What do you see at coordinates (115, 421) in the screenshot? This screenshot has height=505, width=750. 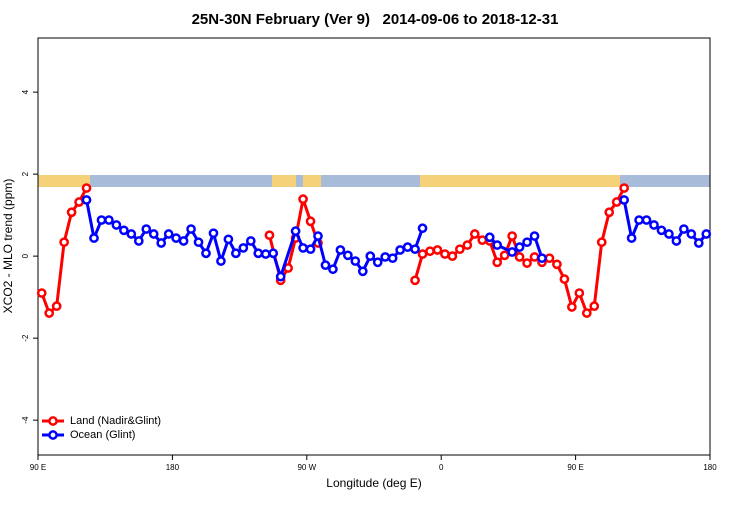 I see `legend-label: Land (Nadir&Glint)` at bounding box center [115, 421].